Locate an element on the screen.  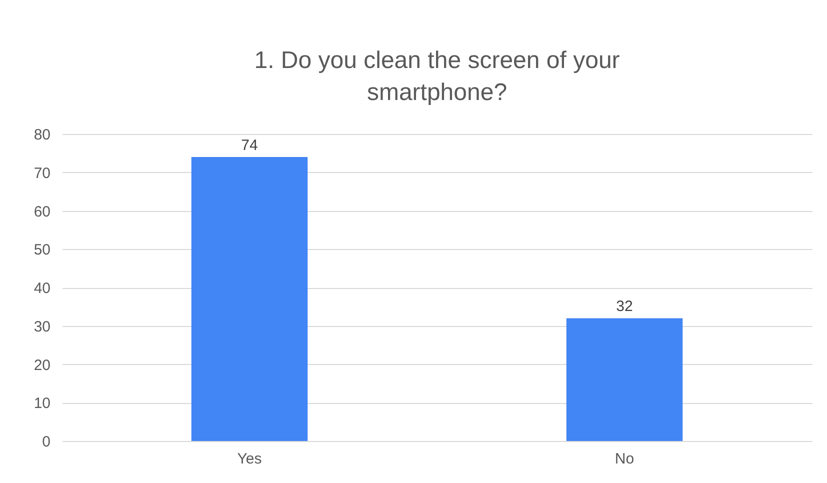
y-tick-label: 0 is located at coordinates (46, 442).